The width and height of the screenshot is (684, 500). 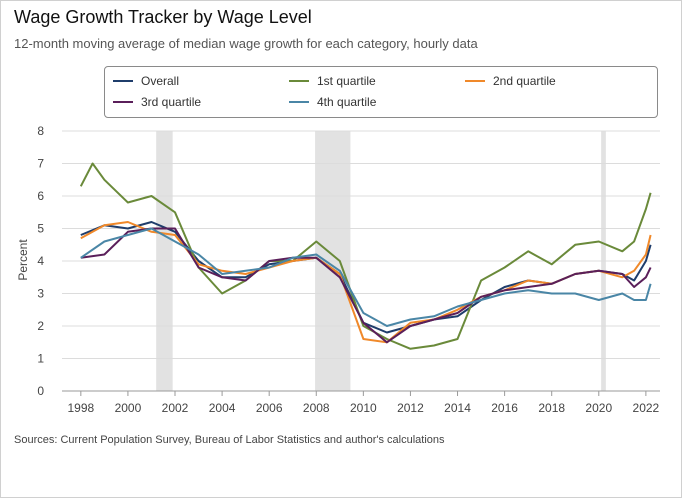 What do you see at coordinates (646, 408) in the screenshot?
I see `x-tick-label-2022: 2022` at bounding box center [646, 408].